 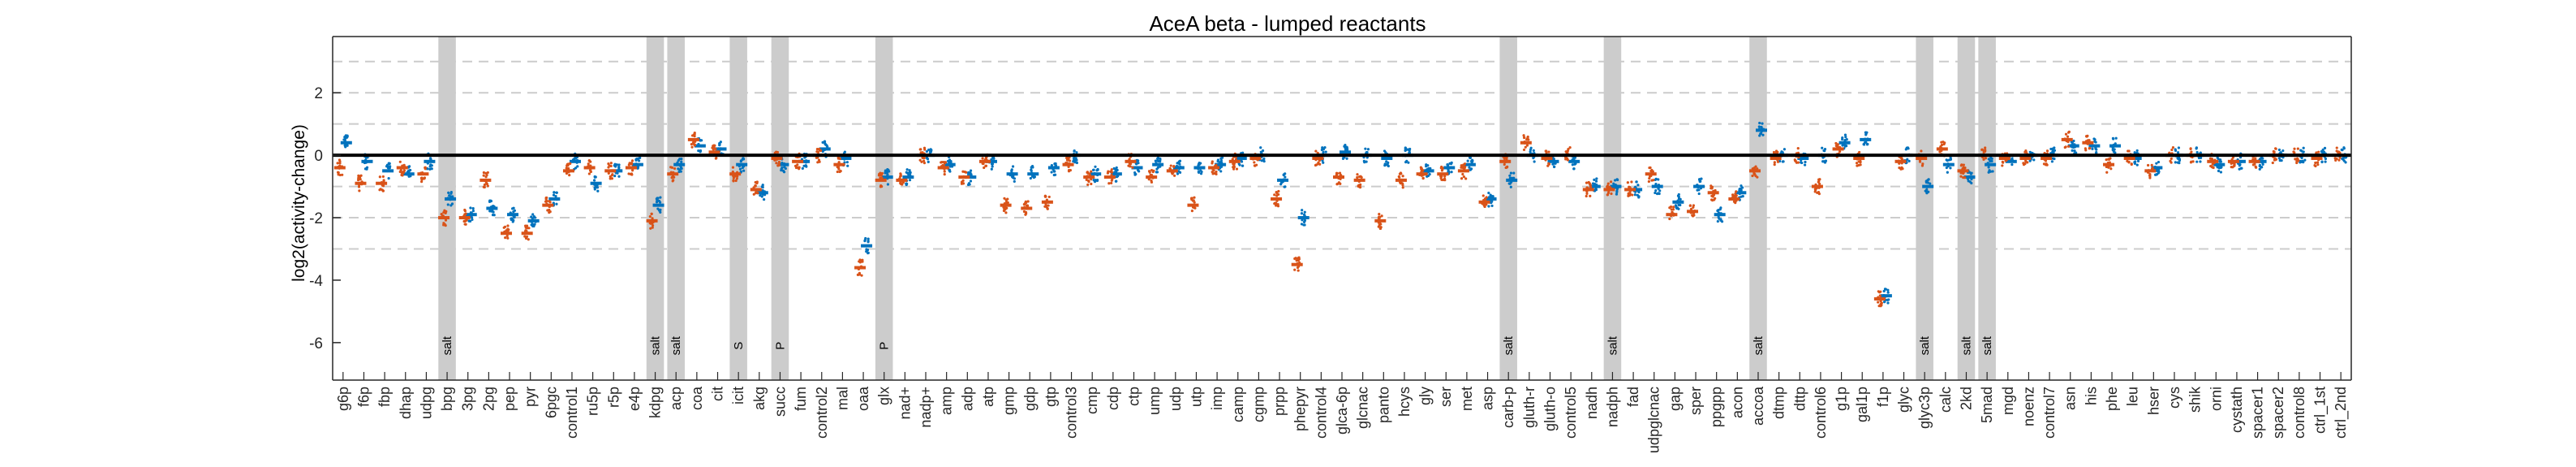 What do you see at coordinates (639, 160) in the screenshot?
I see `series-0-point-e4p` at bounding box center [639, 160].